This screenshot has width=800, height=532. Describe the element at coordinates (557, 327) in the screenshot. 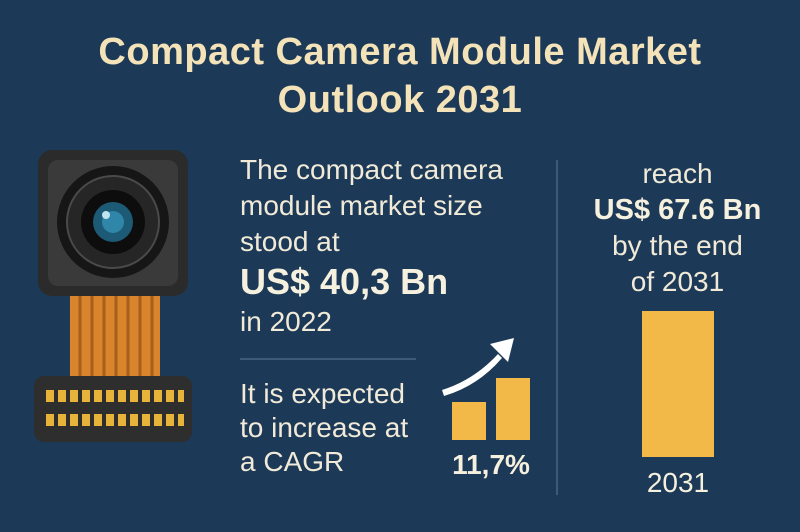

I see `vertical-divider` at that location.